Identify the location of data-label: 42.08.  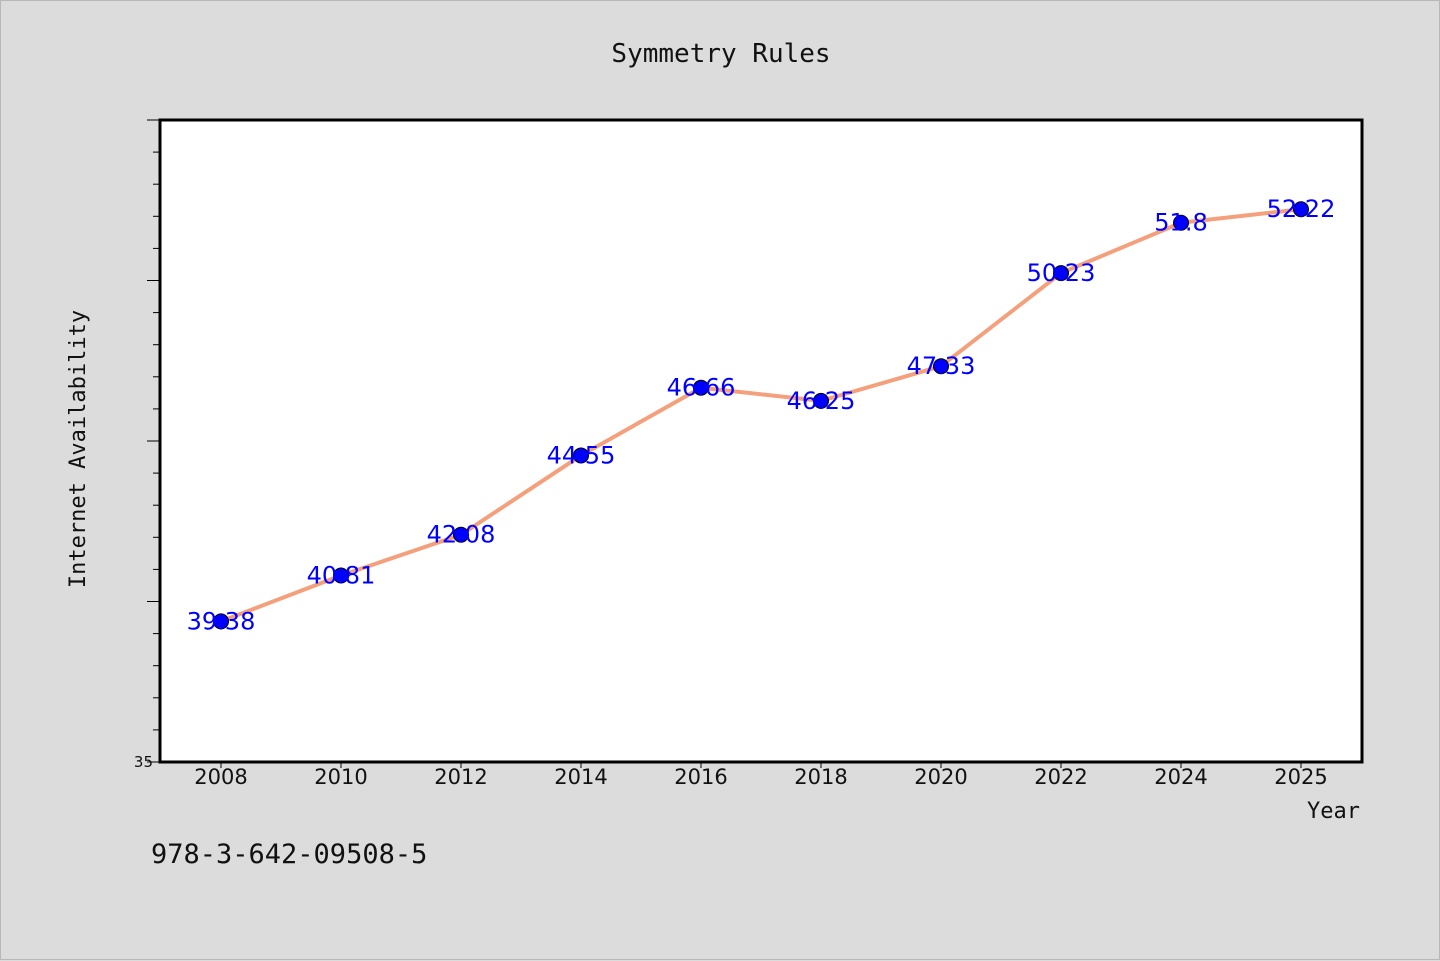
(461, 535).